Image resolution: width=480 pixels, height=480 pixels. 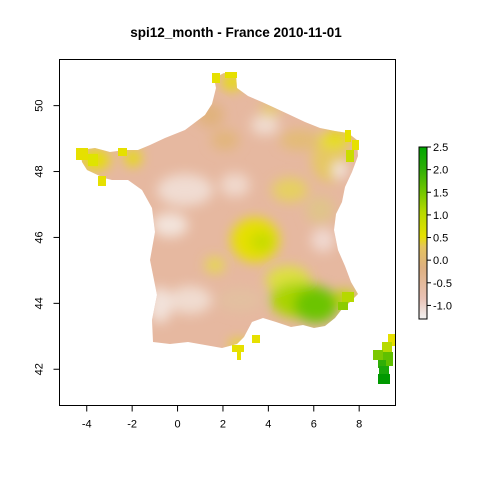 I want to click on y-axis: 42 44 46 48 50, so click(x=47, y=237).